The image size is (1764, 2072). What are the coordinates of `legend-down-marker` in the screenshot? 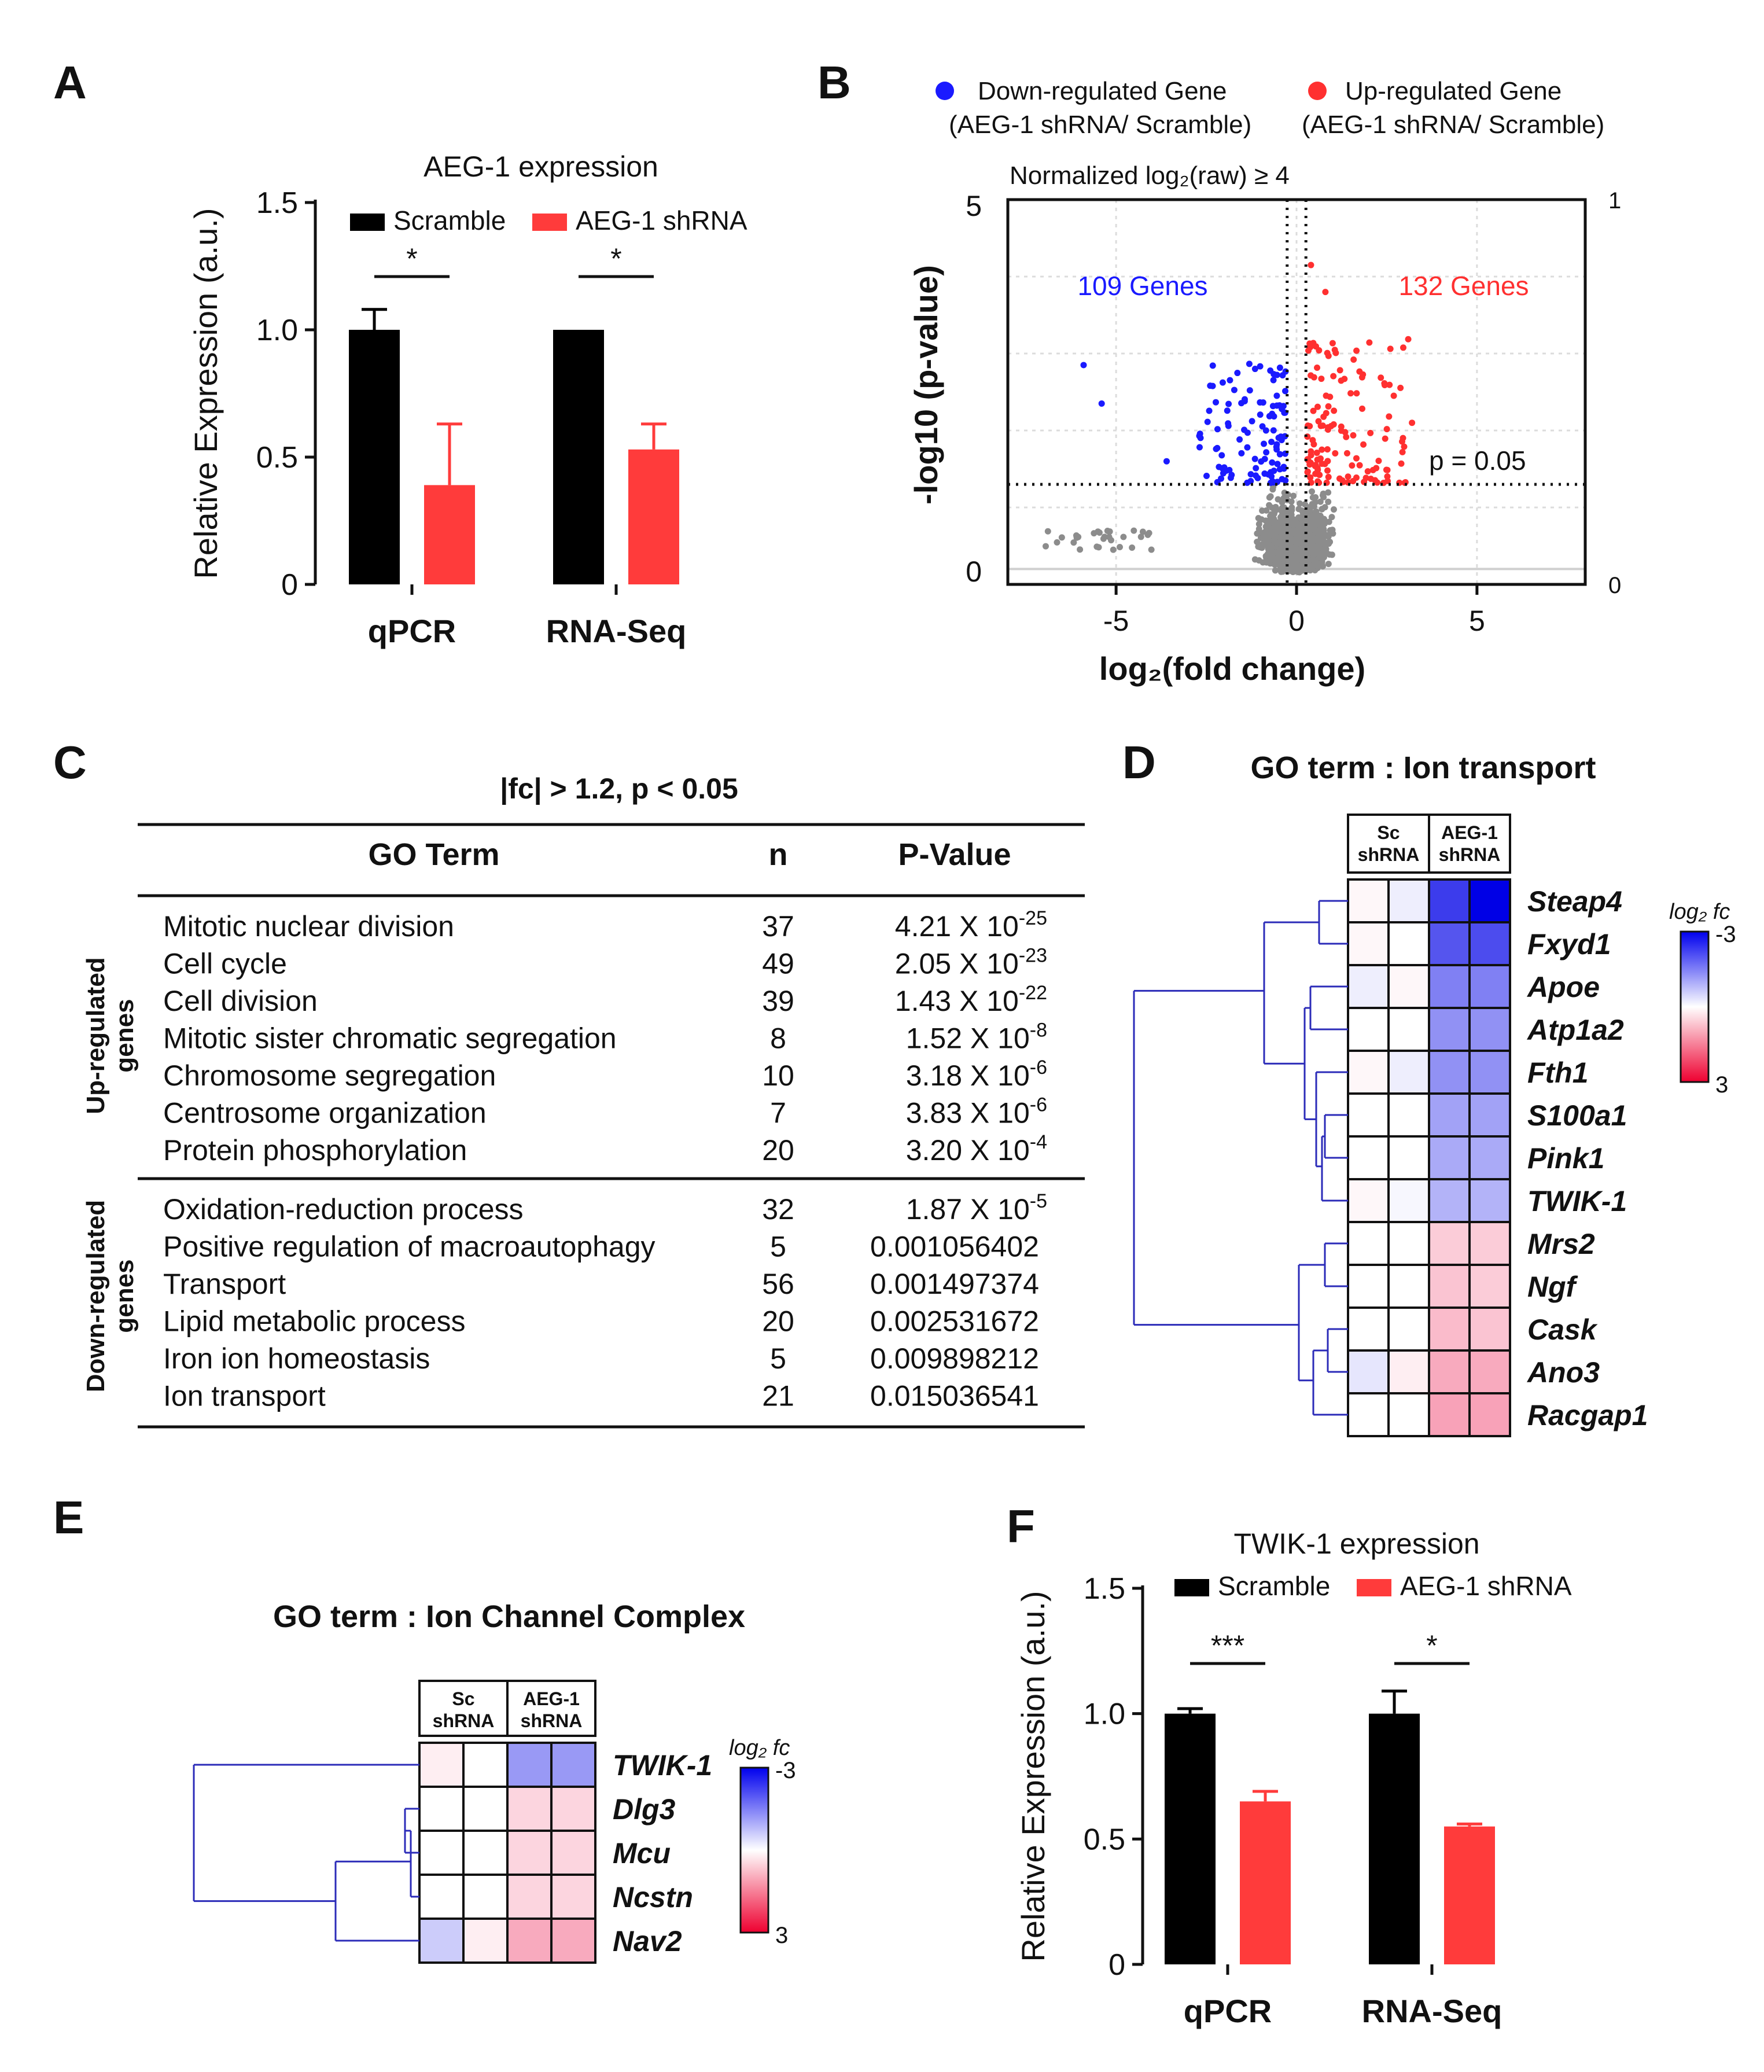 It's located at (945, 91).